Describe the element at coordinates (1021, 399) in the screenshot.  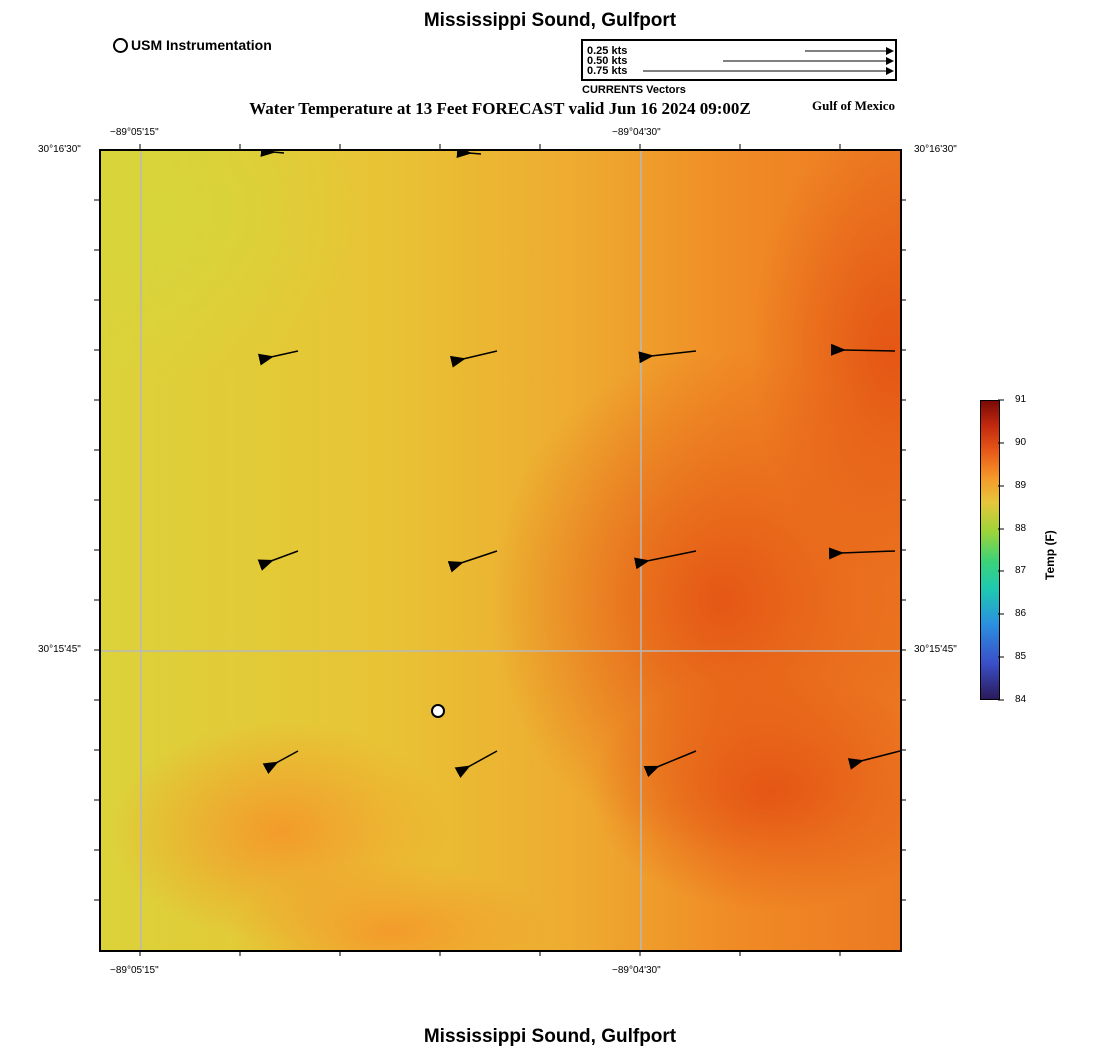
I see `colorbar-tick-label: 91` at that location.